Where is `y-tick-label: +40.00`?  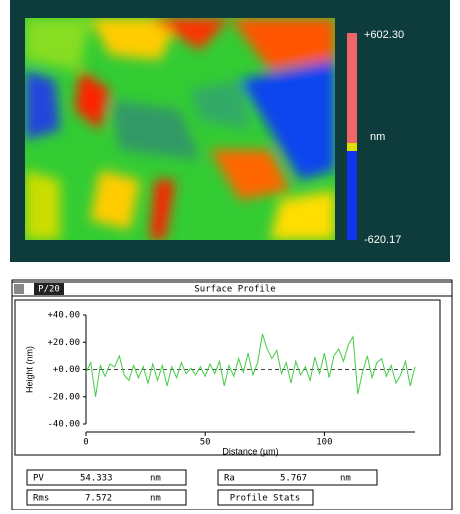 y-tick-label: +40.00 is located at coordinates (63, 316).